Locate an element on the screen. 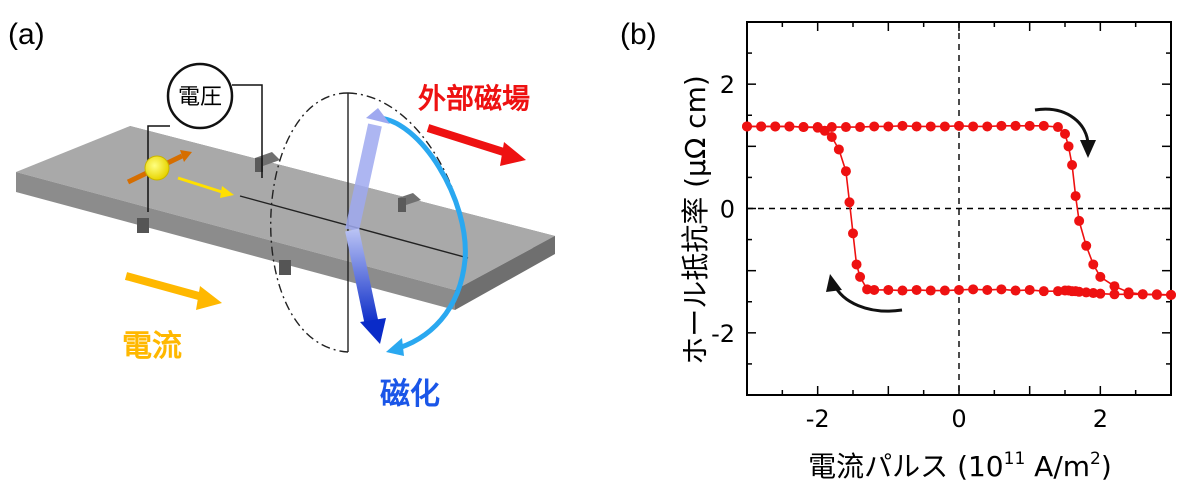 The height and width of the screenshot is (483, 1179). external-field-arrow is located at coordinates (476, 145).